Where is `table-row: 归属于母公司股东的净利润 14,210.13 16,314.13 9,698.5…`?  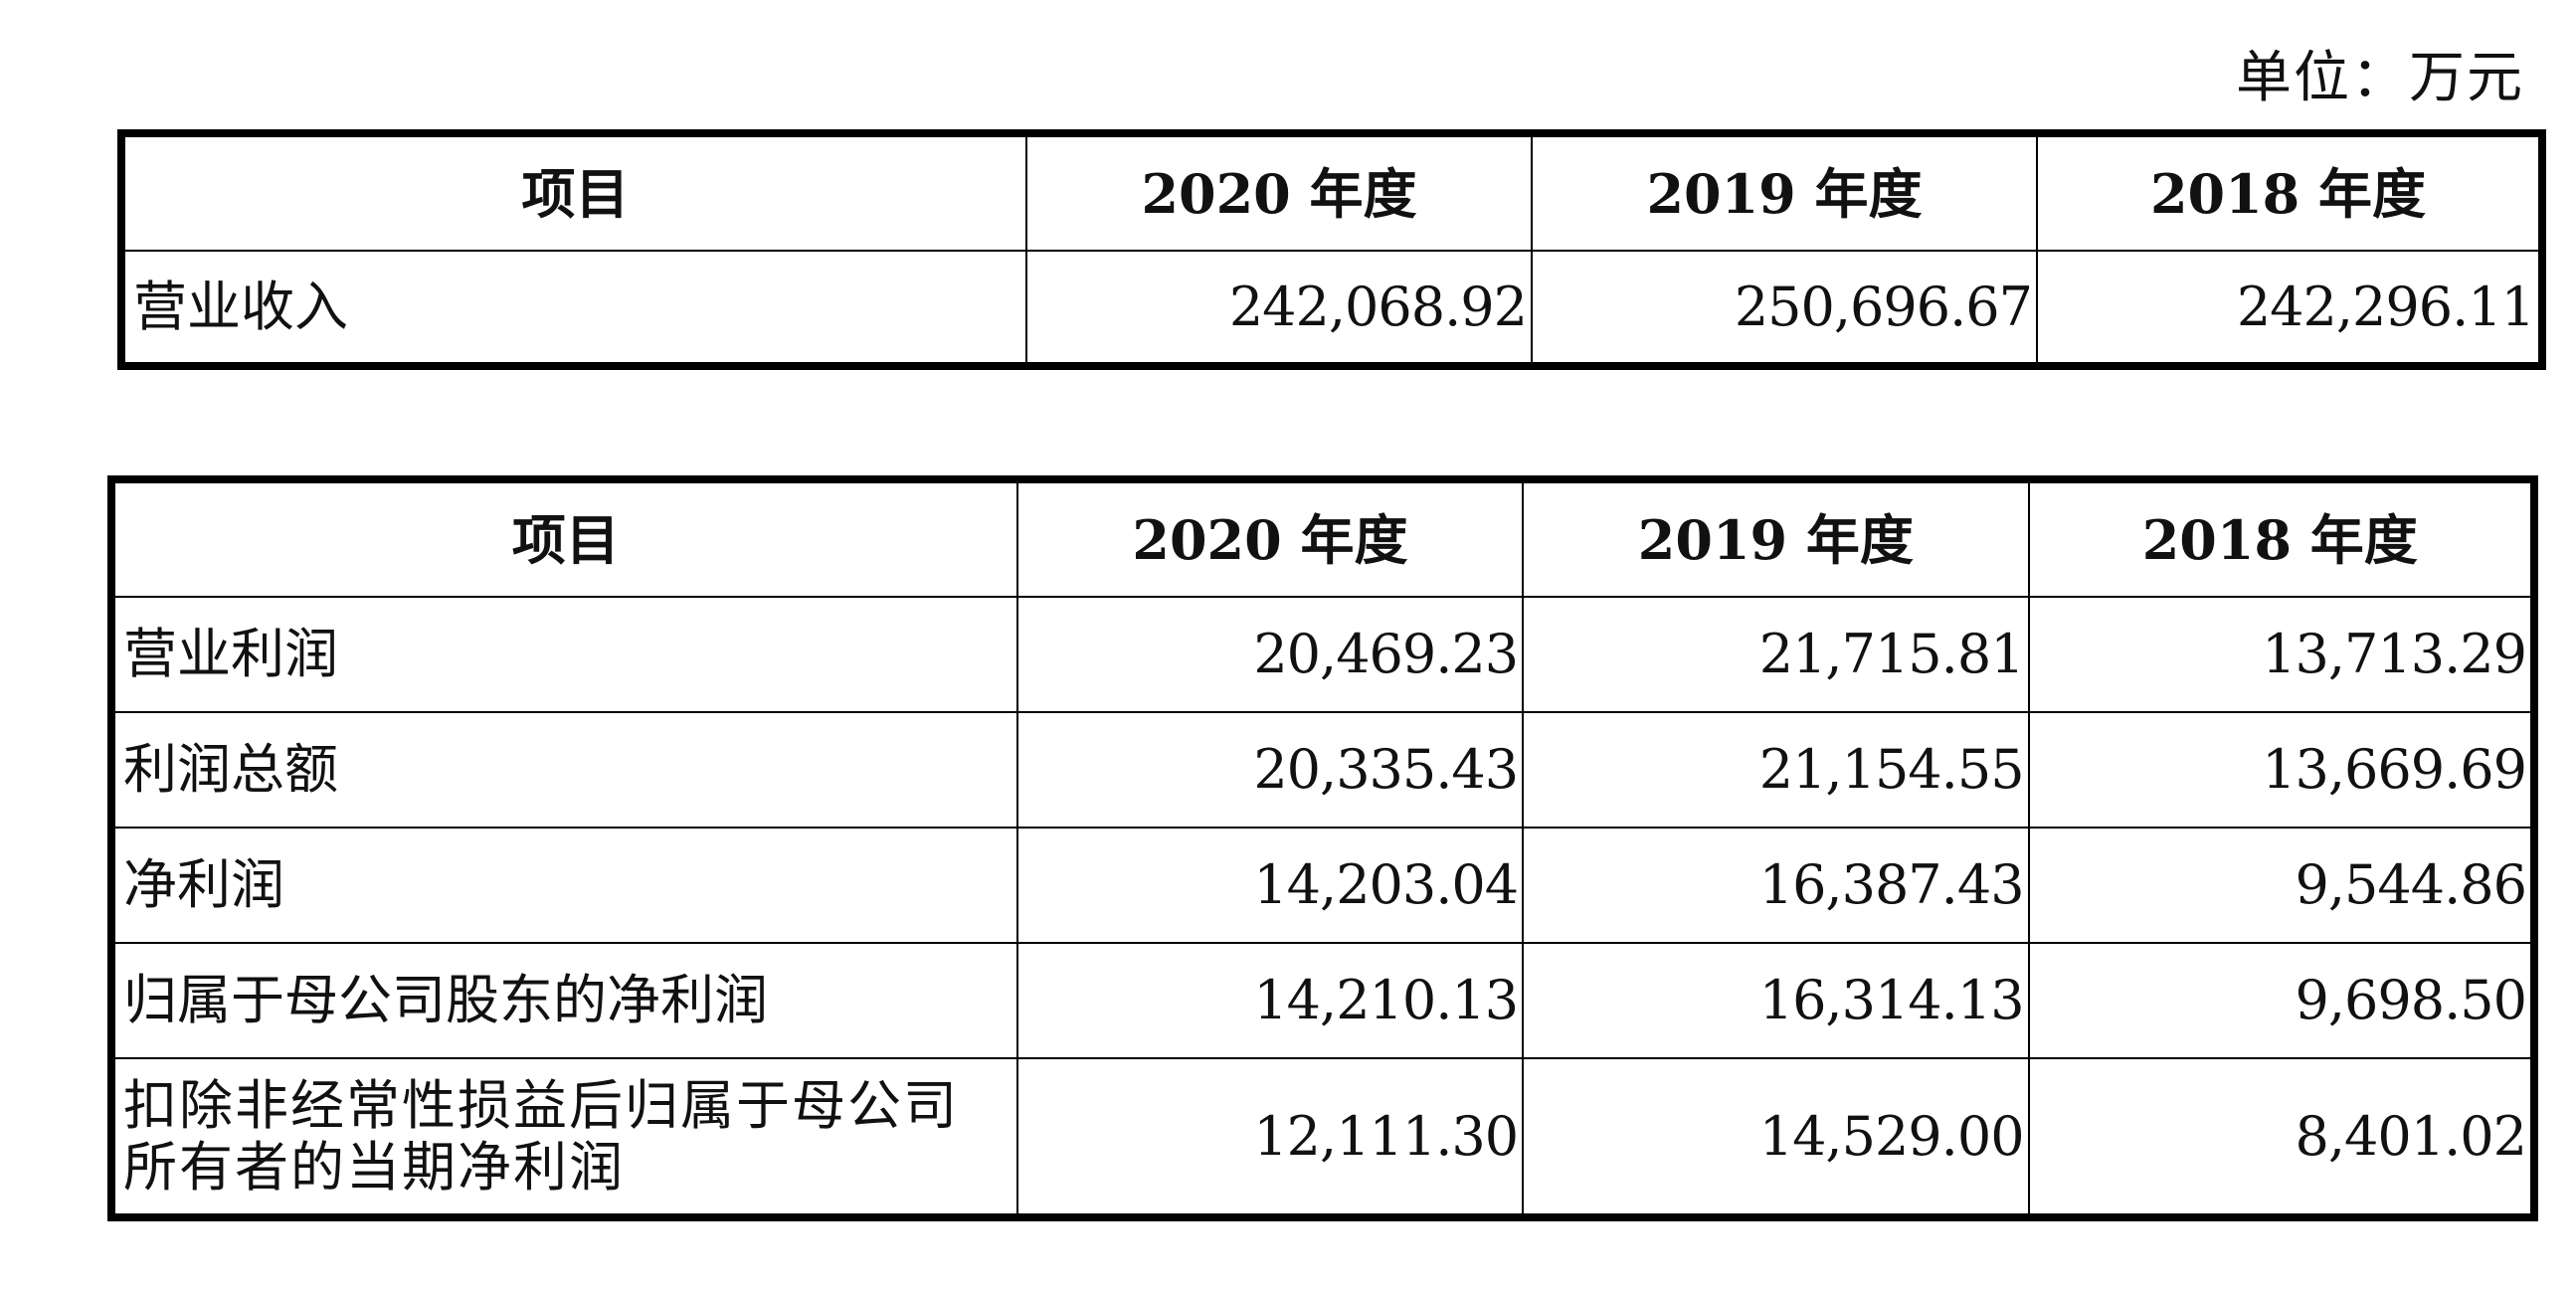
table-row: 归属于母公司股东的净利润 14,210.13 16,314.13 9,698.5… is located at coordinates (1323, 1000).